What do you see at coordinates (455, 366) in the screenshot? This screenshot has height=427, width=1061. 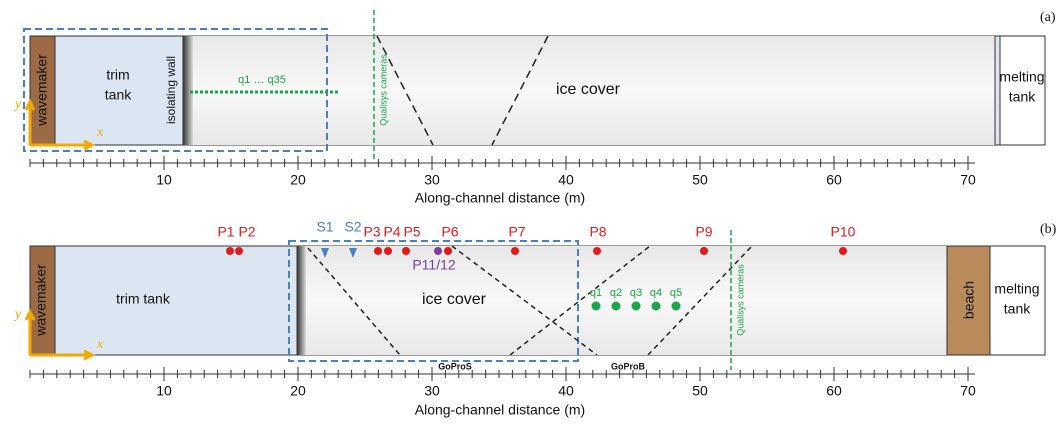 I see `gopro-label: GoProS` at bounding box center [455, 366].